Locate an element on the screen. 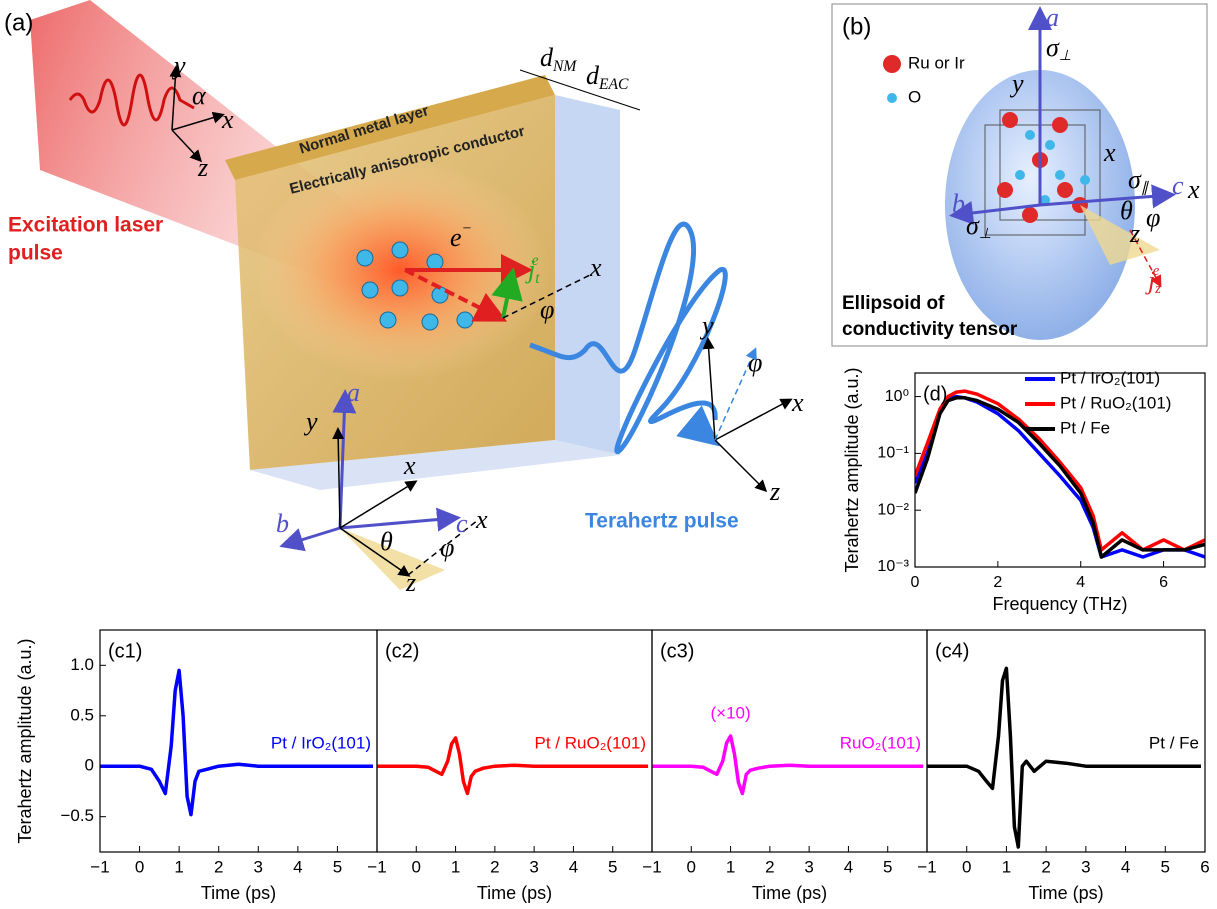 This screenshot has width=1217, height=909. terahertz-arrow is located at coordinates (698, 426).